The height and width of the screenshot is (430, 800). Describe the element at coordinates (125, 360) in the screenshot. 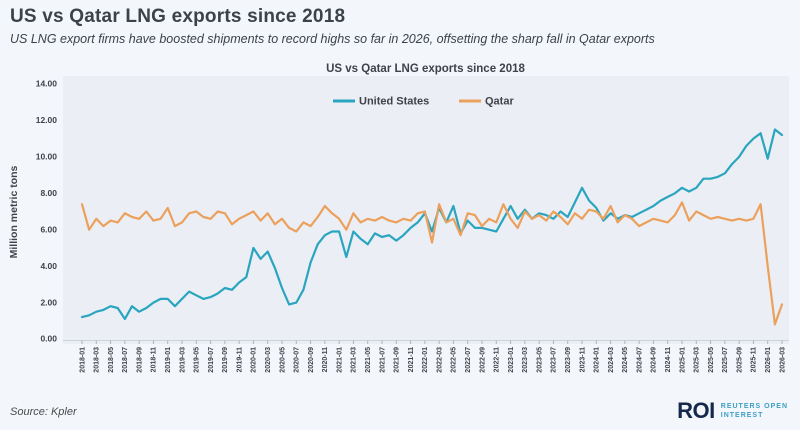

I see `x-tick-label: 2018-07` at that location.